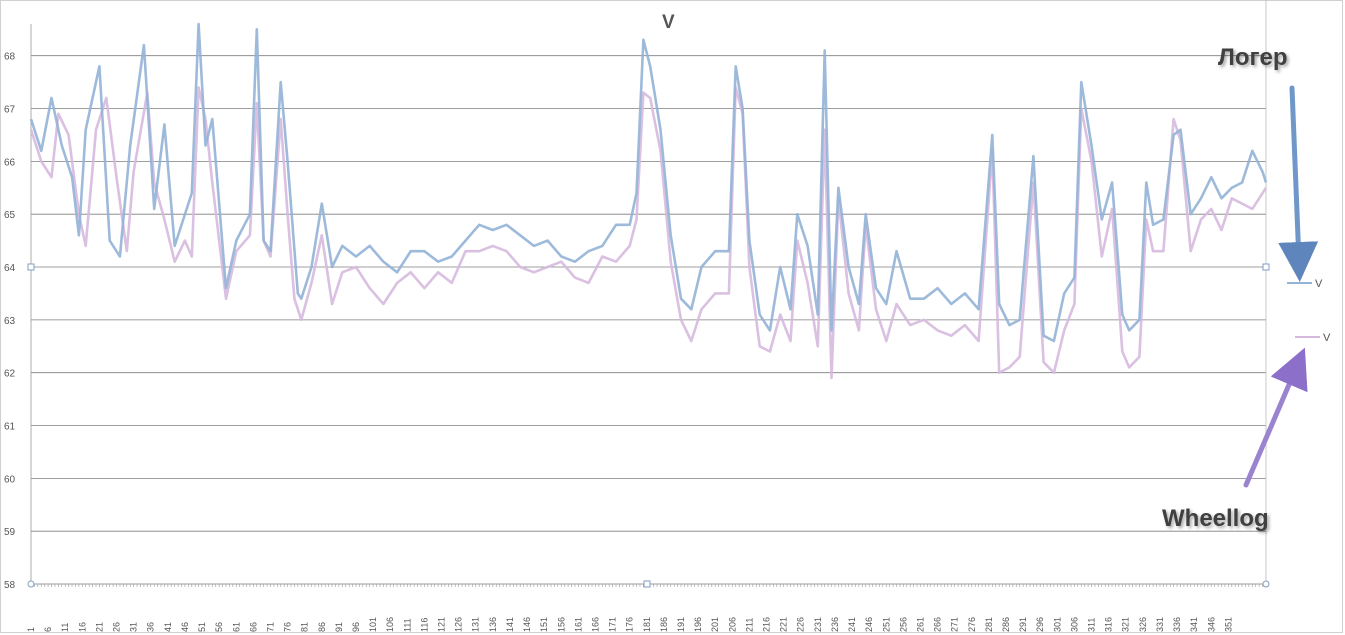 The height and width of the screenshot is (635, 1345). Describe the element at coordinates (134, 627) in the screenshot. I see `x-tick-label: 31` at that location.